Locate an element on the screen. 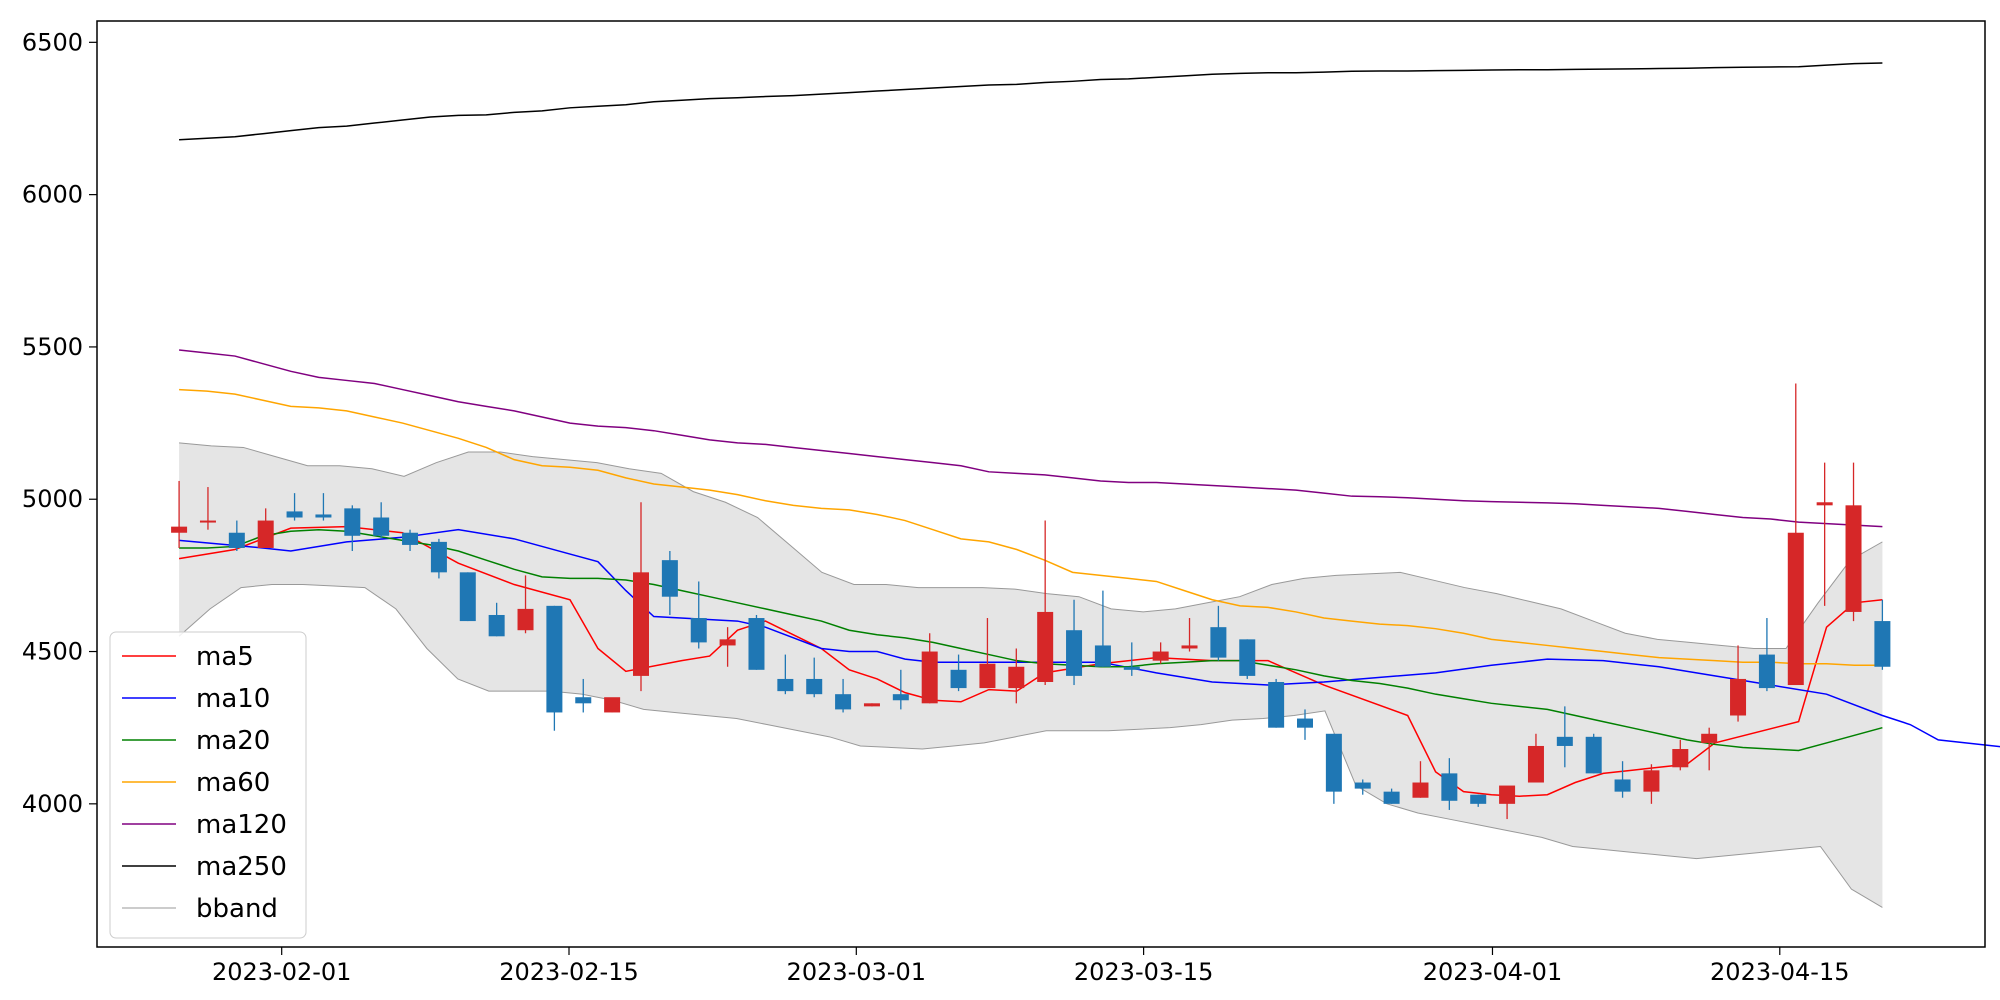 The width and height of the screenshot is (2000, 1000). y-tick-label: 4500 is located at coordinates (52, 652).